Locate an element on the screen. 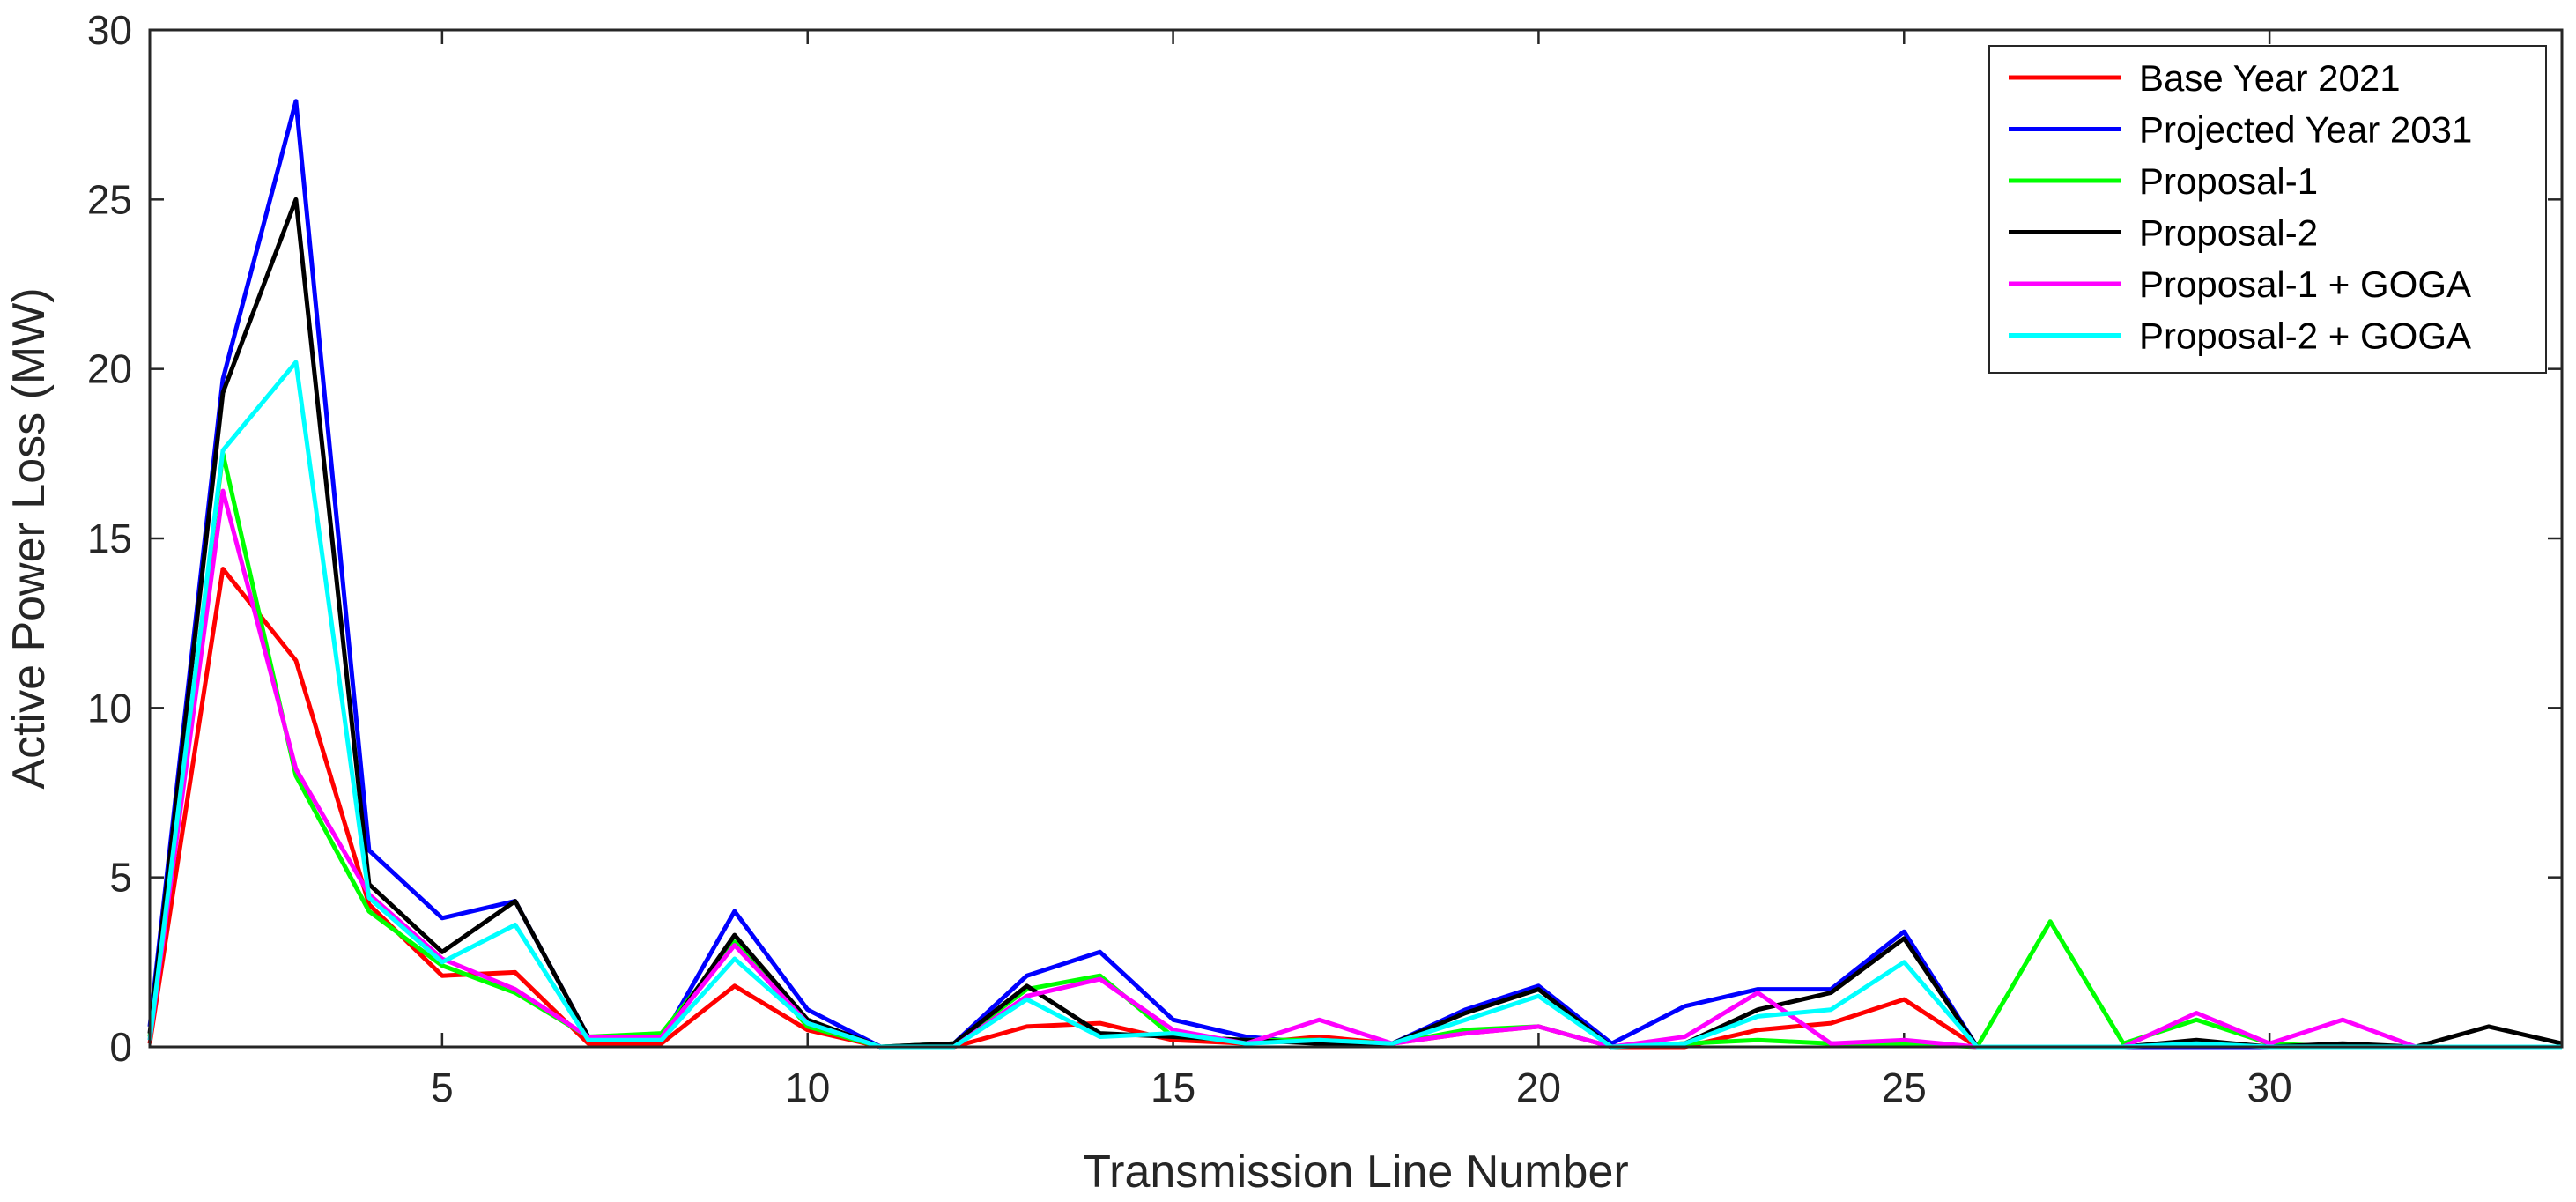 The width and height of the screenshot is (2576, 1202). x-tick-label: 5 is located at coordinates (443, 1087).